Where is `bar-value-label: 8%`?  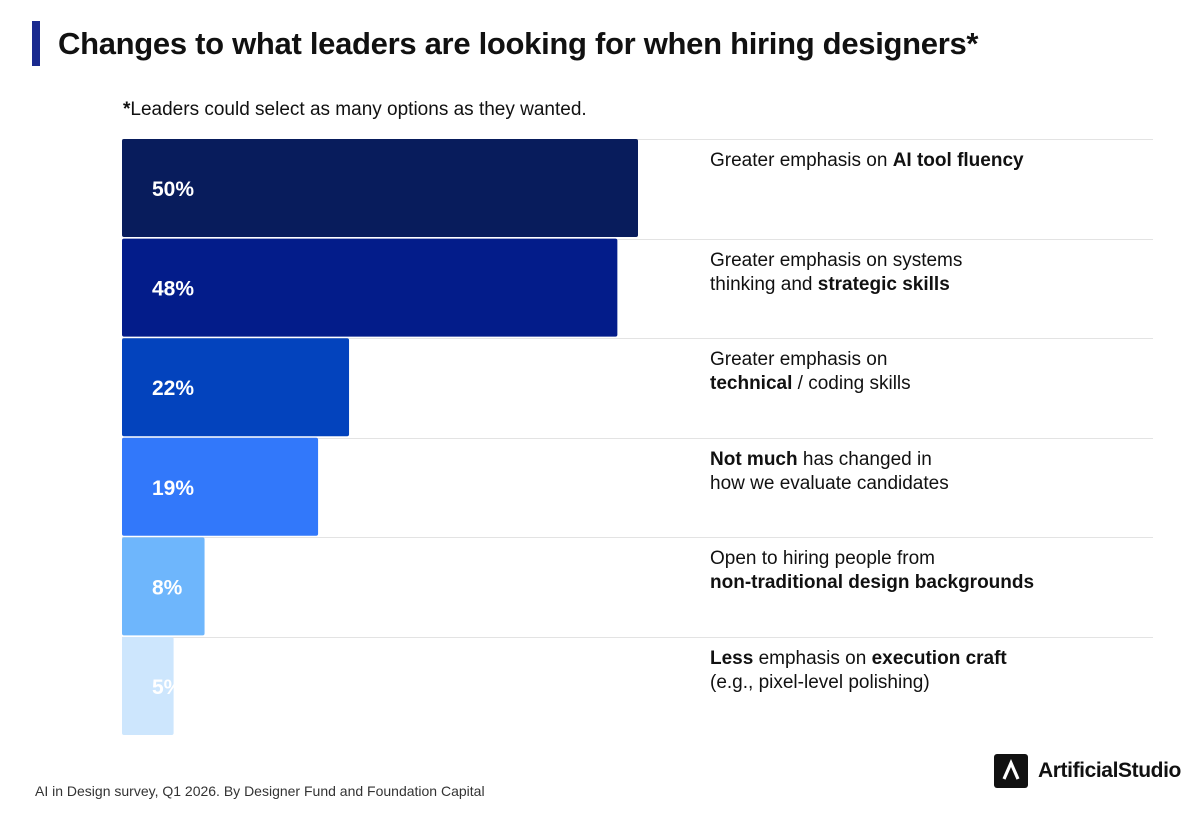
bar-value-label: 8% is located at coordinates (167, 587).